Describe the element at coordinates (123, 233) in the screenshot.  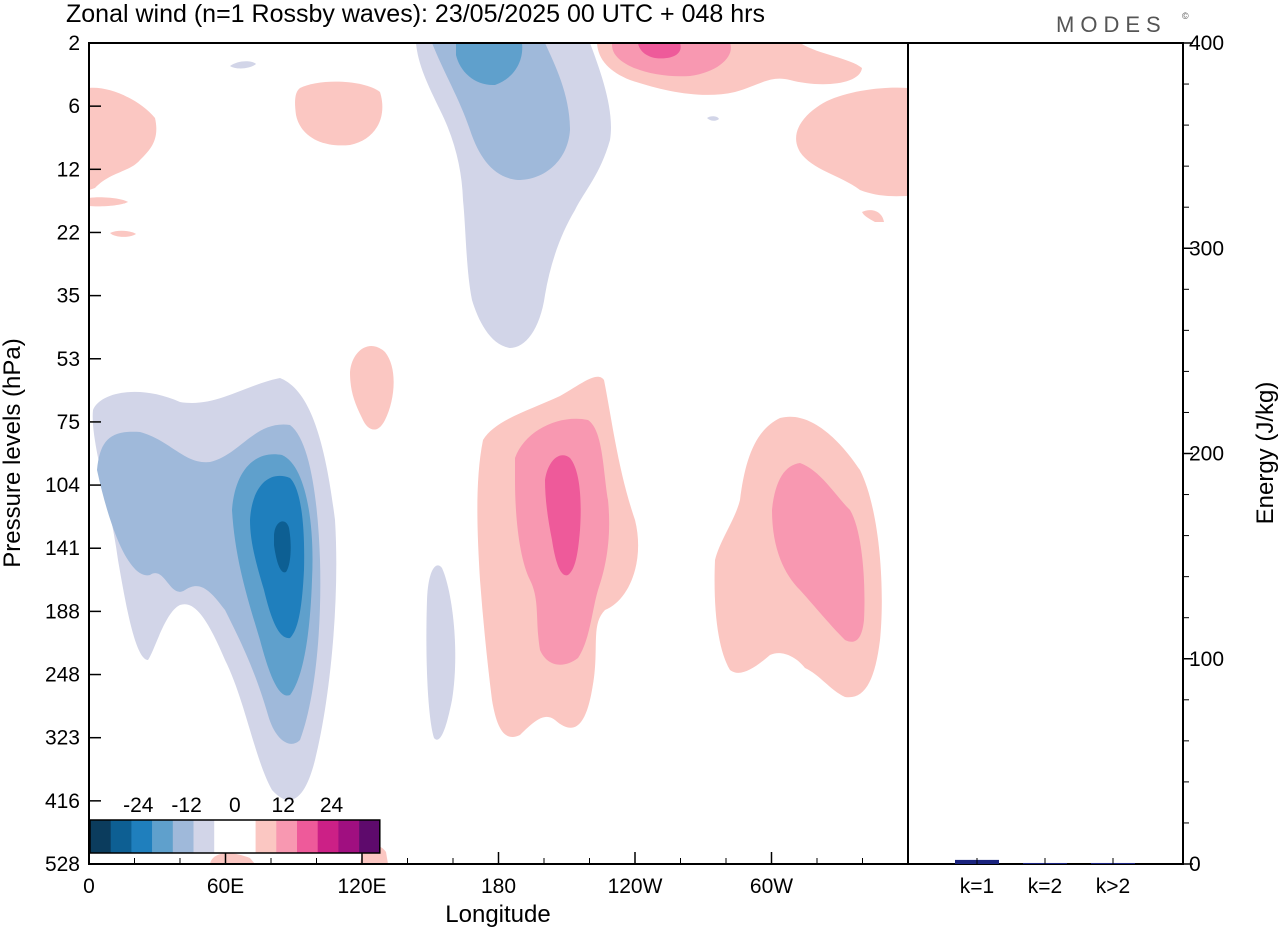
I see `contour-pos-dot` at that location.